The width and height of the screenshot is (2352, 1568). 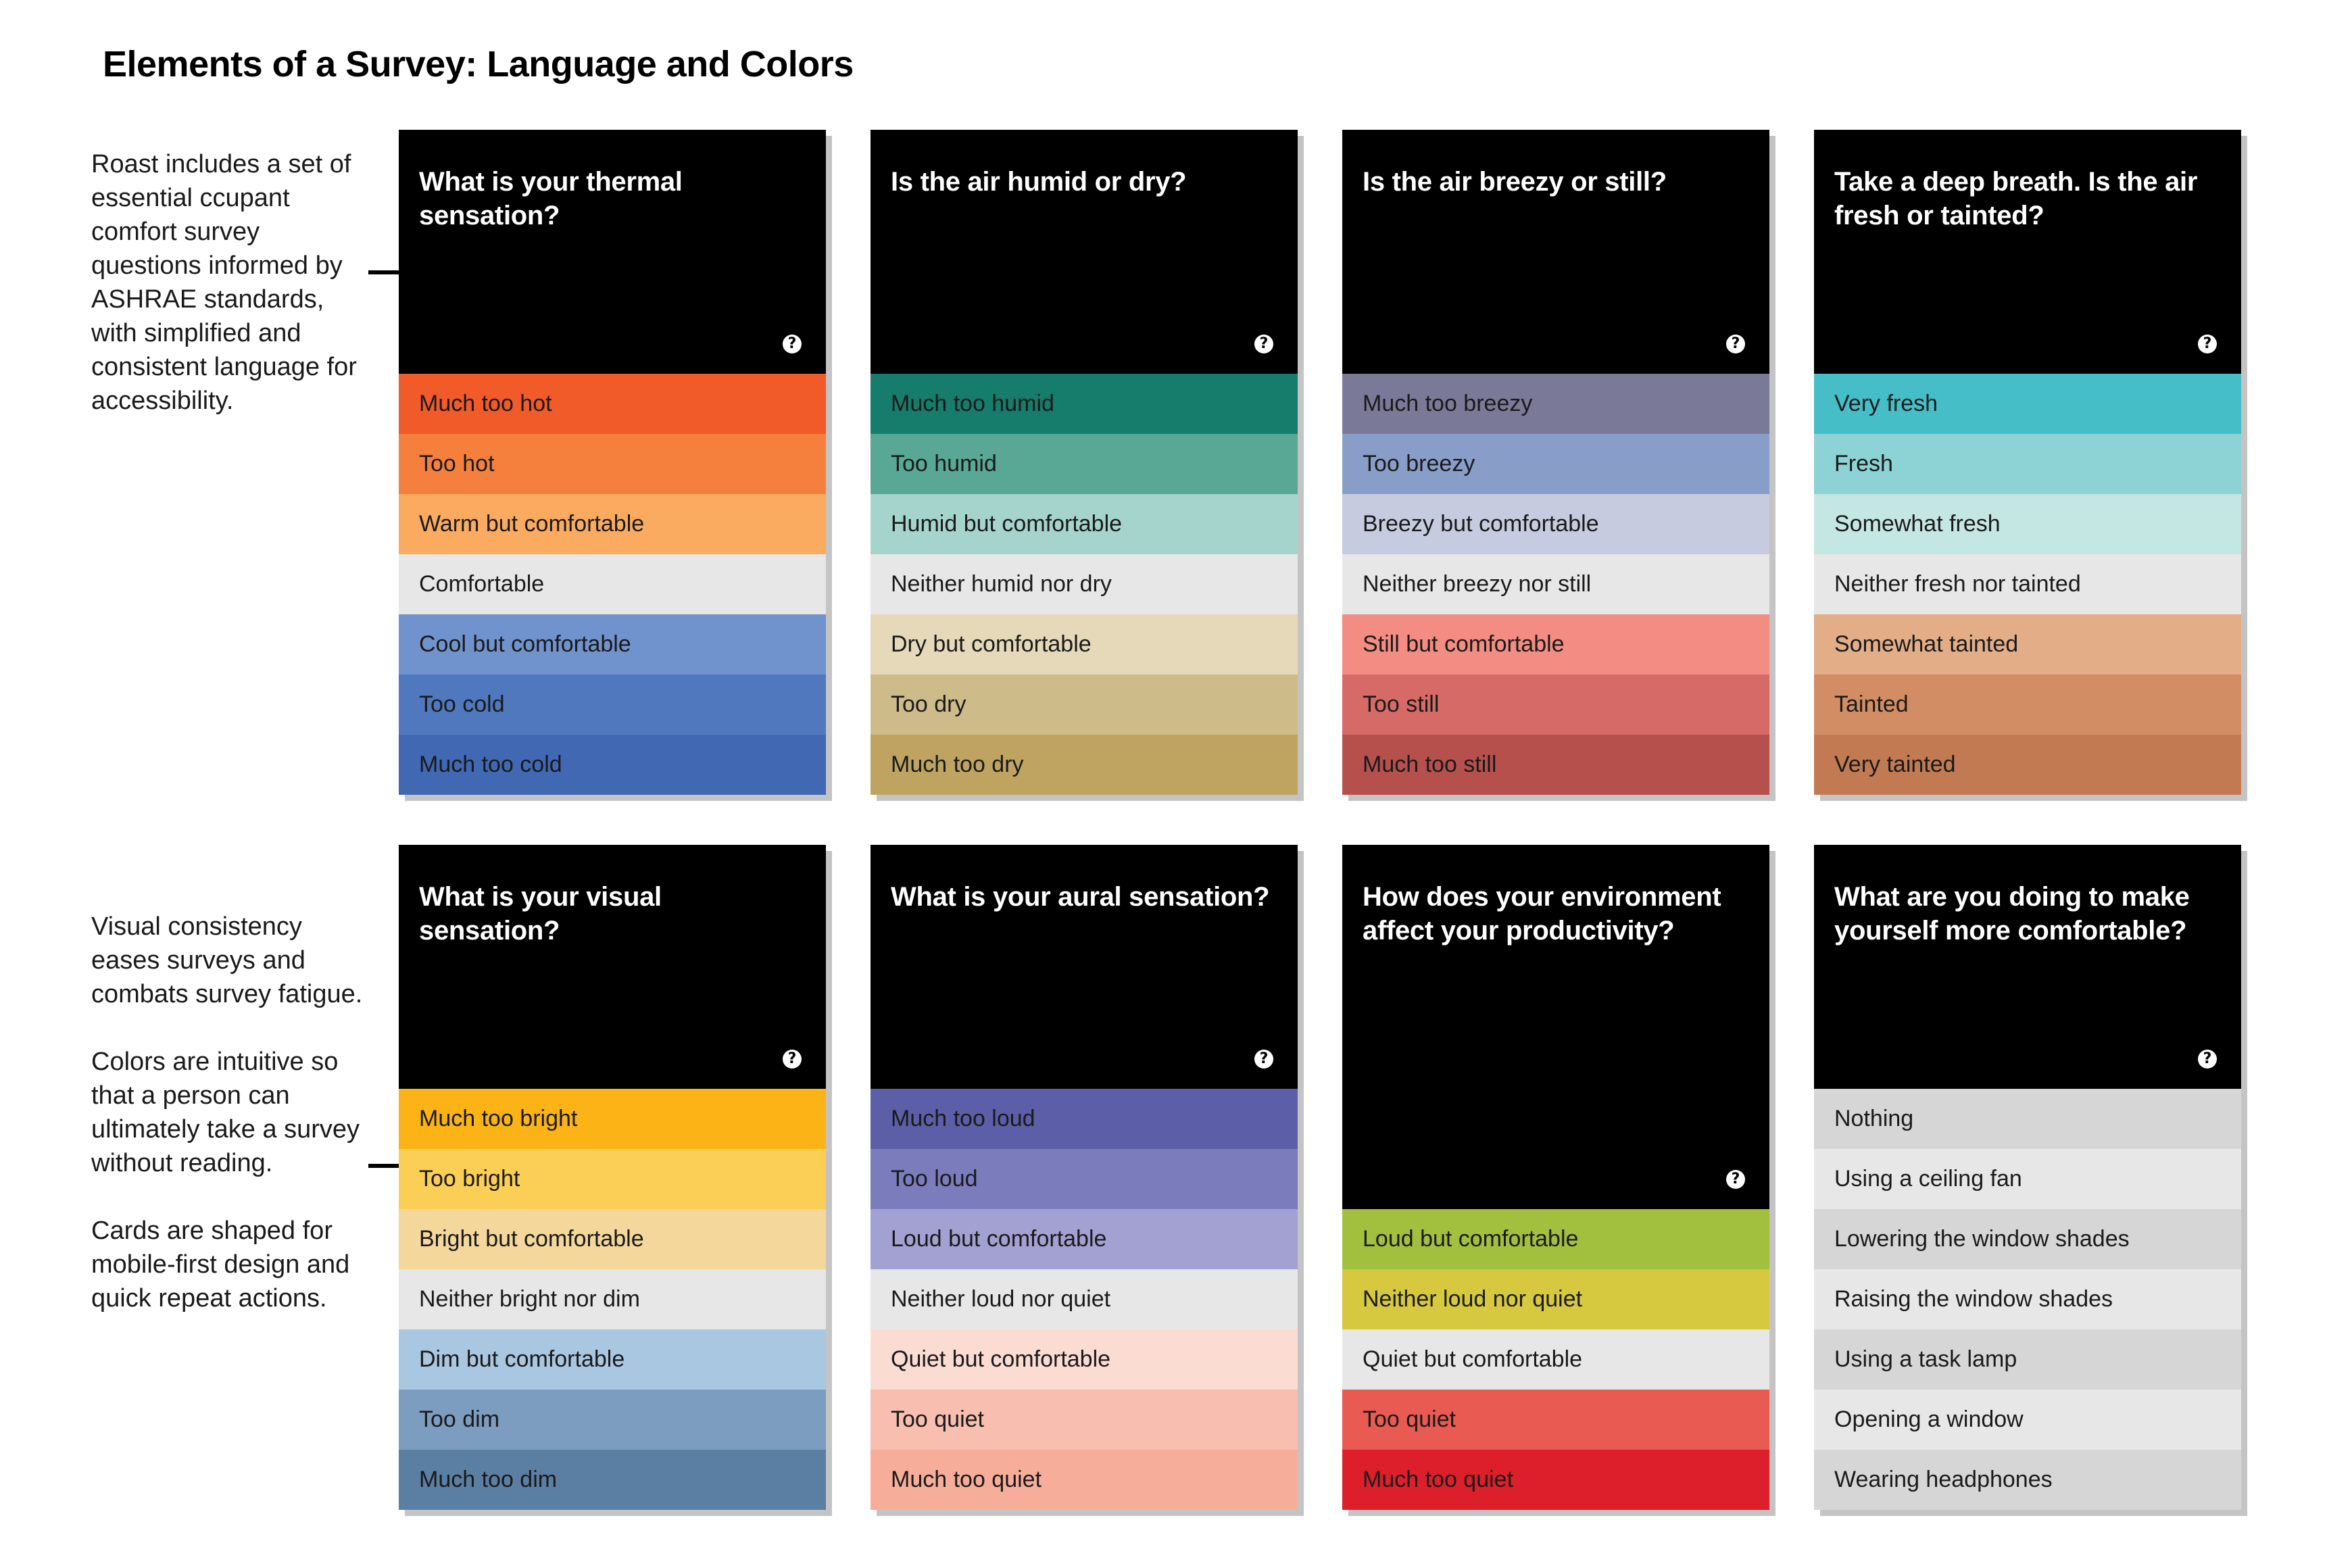 I want to click on answer-option: Fresh, so click(x=2027, y=464).